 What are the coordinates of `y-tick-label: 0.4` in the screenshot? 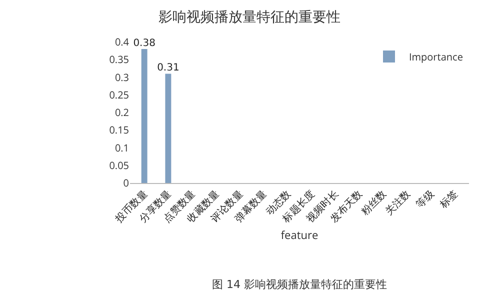 It's located at (122, 41).